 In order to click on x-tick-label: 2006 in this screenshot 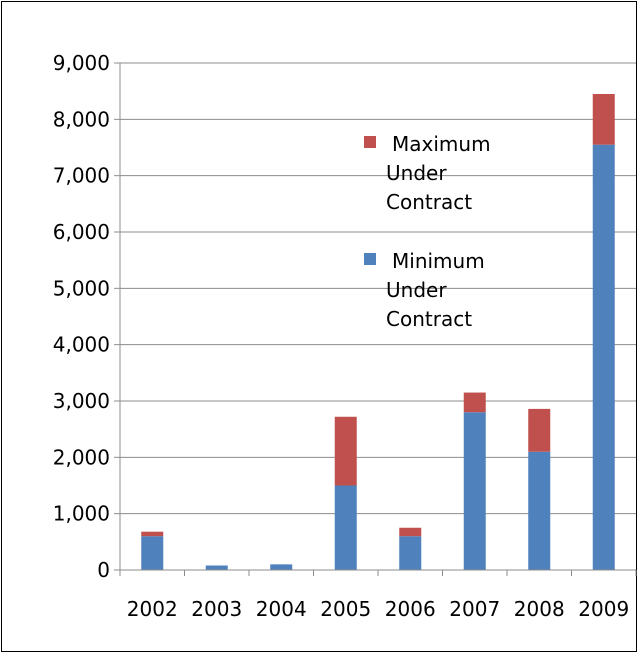, I will do `click(410, 609)`.